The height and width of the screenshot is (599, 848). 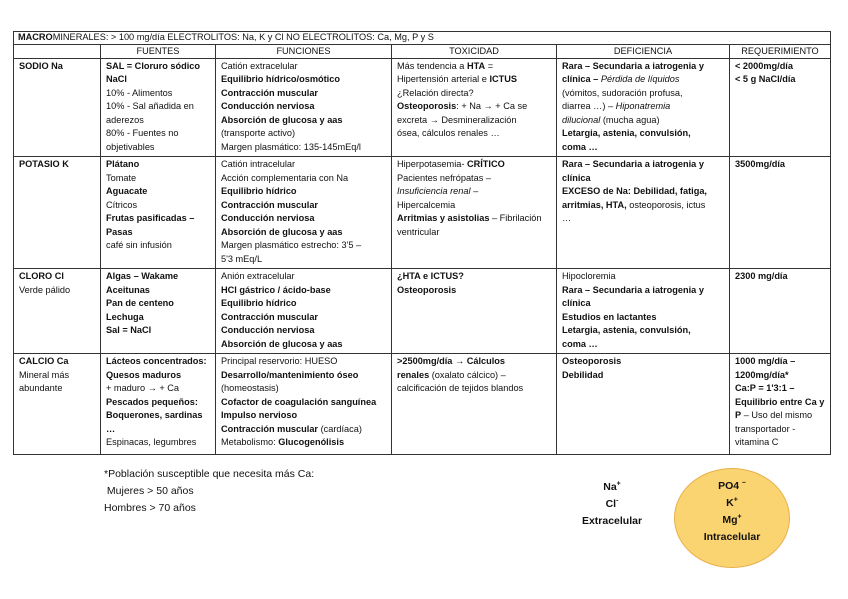 I want to click on cell-deficiencia: Osteoporosis Debilidad, so click(x=643, y=404).